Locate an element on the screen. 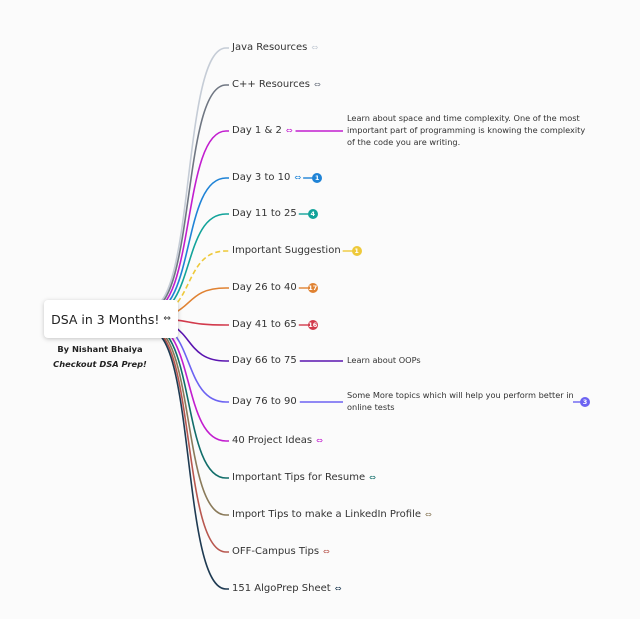  branch-topic: Import Tips to make a LinkedIn Profile ⇔ is located at coordinates (332, 515).